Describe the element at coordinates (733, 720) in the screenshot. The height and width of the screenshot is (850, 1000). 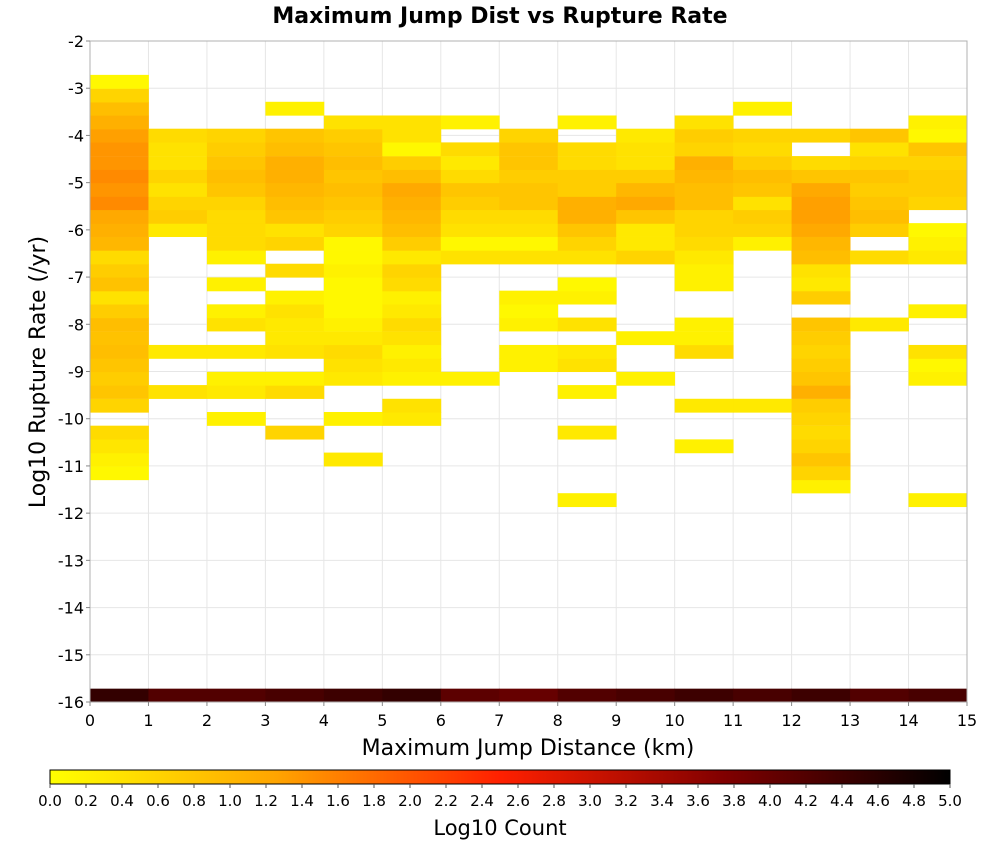
I see `x-tick-label: 11` at that location.